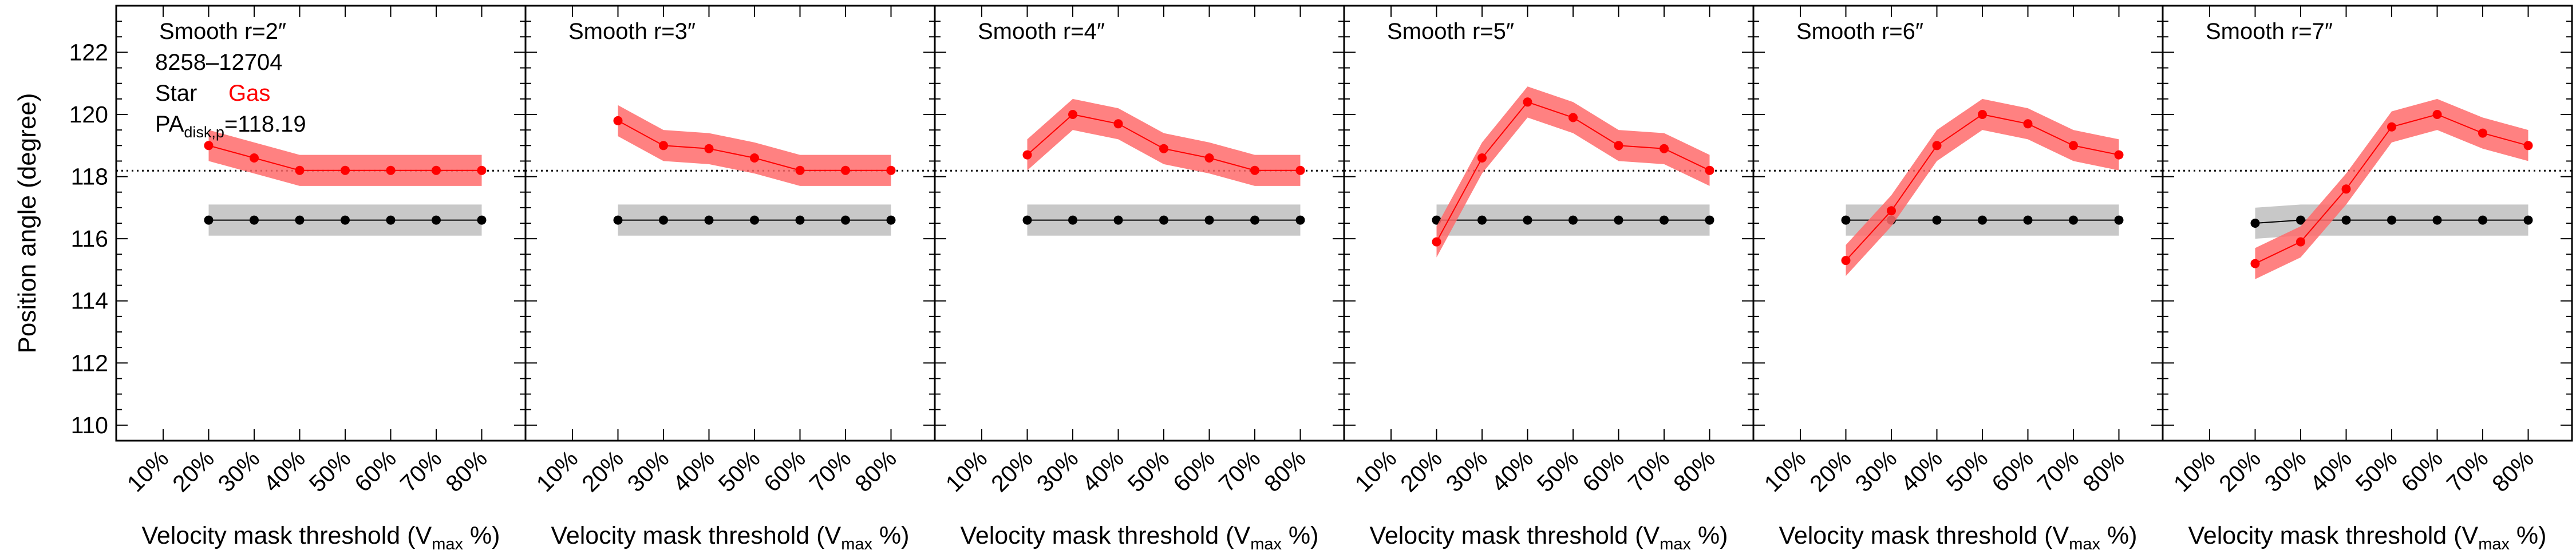 The width and height of the screenshot is (2576, 558). What do you see at coordinates (89, 238) in the screenshot?
I see `y-tick-label: 116` at bounding box center [89, 238].